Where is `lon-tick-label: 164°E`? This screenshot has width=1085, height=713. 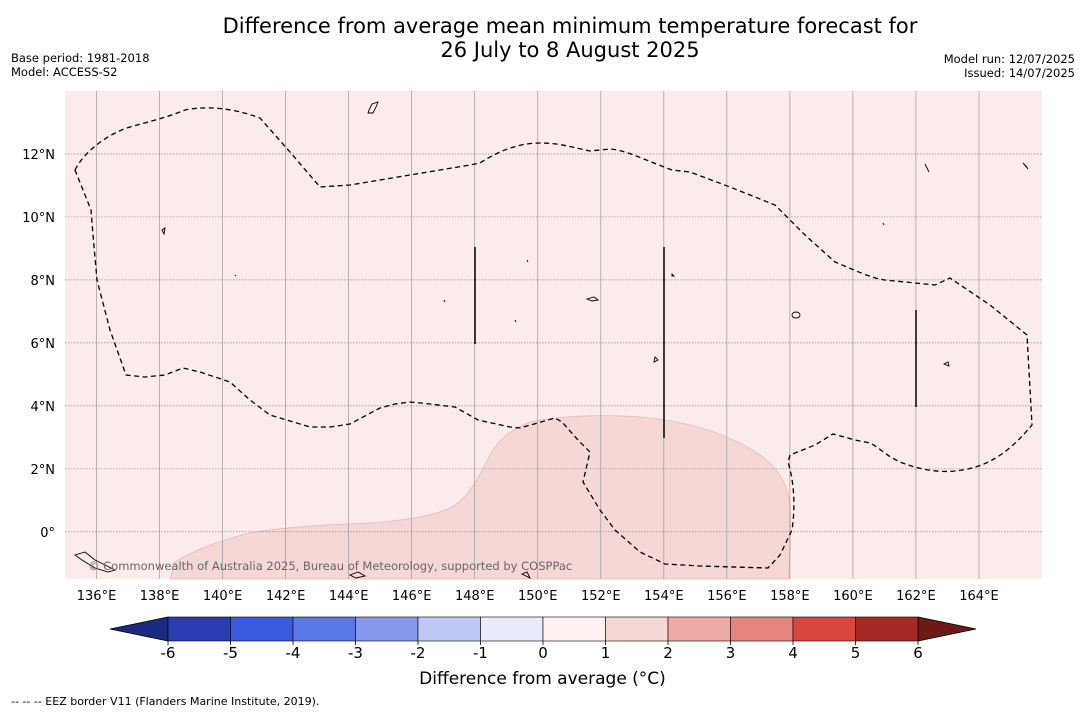
lon-tick-label: 164°E is located at coordinates (979, 596).